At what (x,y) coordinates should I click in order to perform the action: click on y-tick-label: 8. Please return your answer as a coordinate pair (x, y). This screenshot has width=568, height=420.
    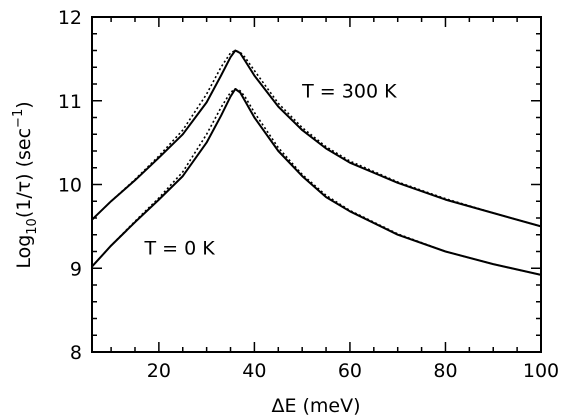
    Looking at the image, I should click on (76, 353).